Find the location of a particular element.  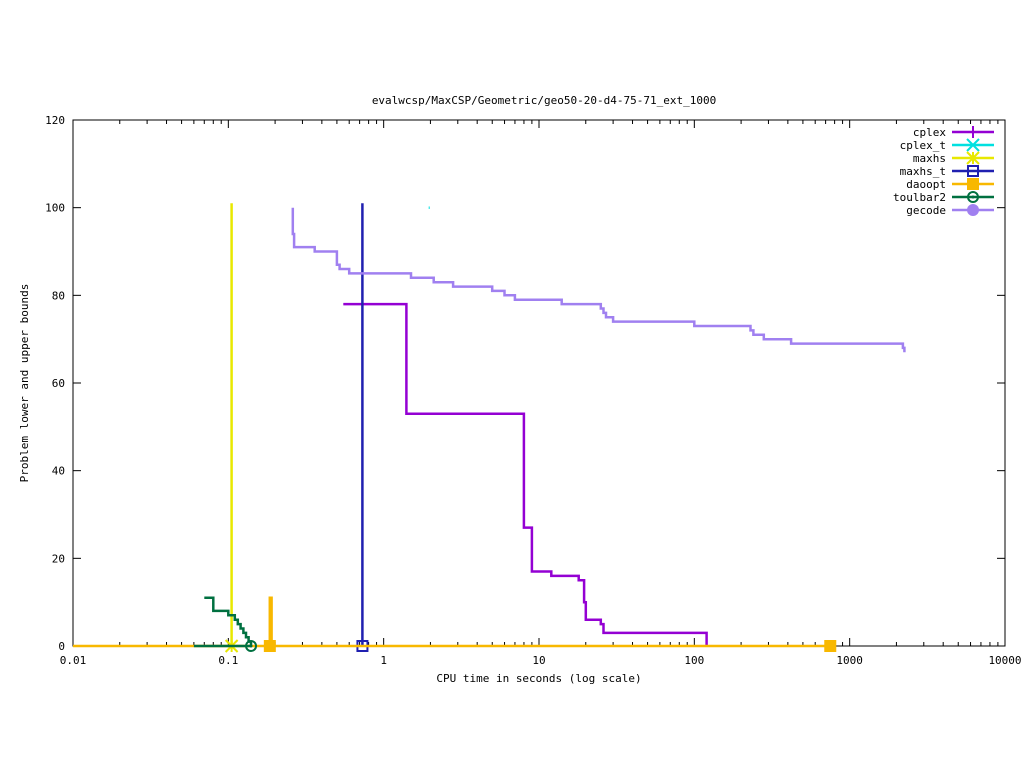

legend-marker-daoopt is located at coordinates (973, 184).